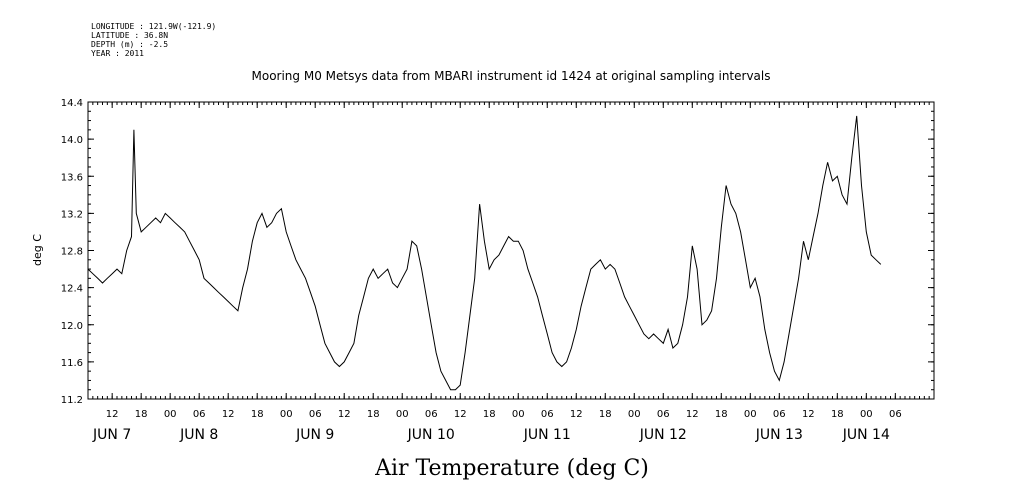  What do you see at coordinates (779, 435) in the screenshot?
I see `x-day-label: JUN 13` at bounding box center [779, 435].